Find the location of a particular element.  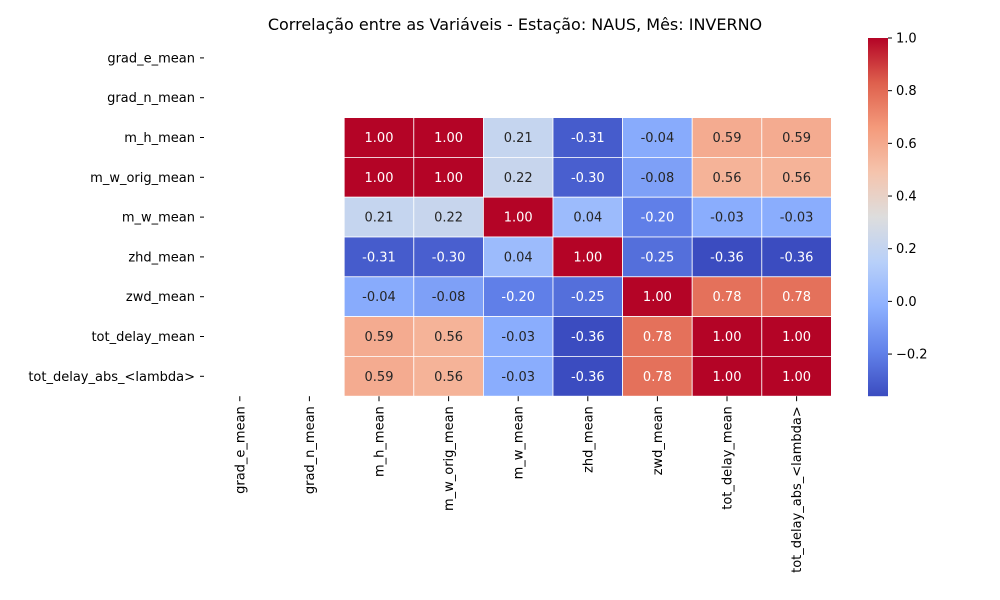

colorbar-tick-label: −0.2 is located at coordinates (912, 355).